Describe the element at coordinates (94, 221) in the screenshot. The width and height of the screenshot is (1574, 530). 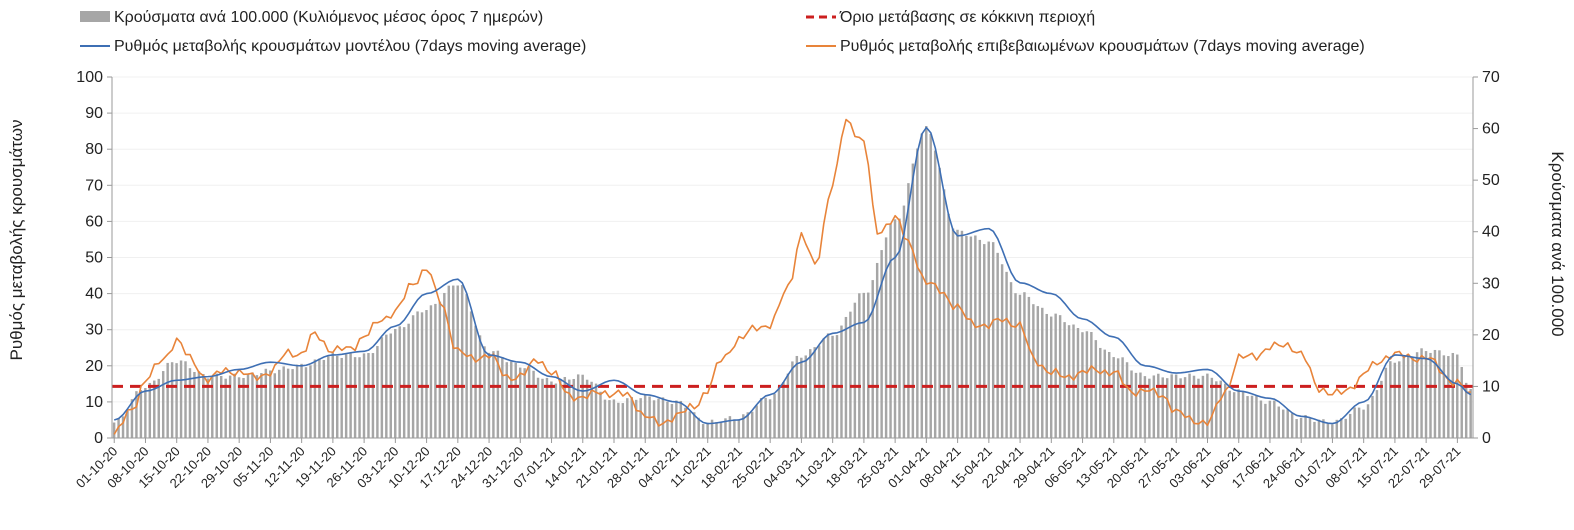
I see `left-tick-label: 60` at that location.